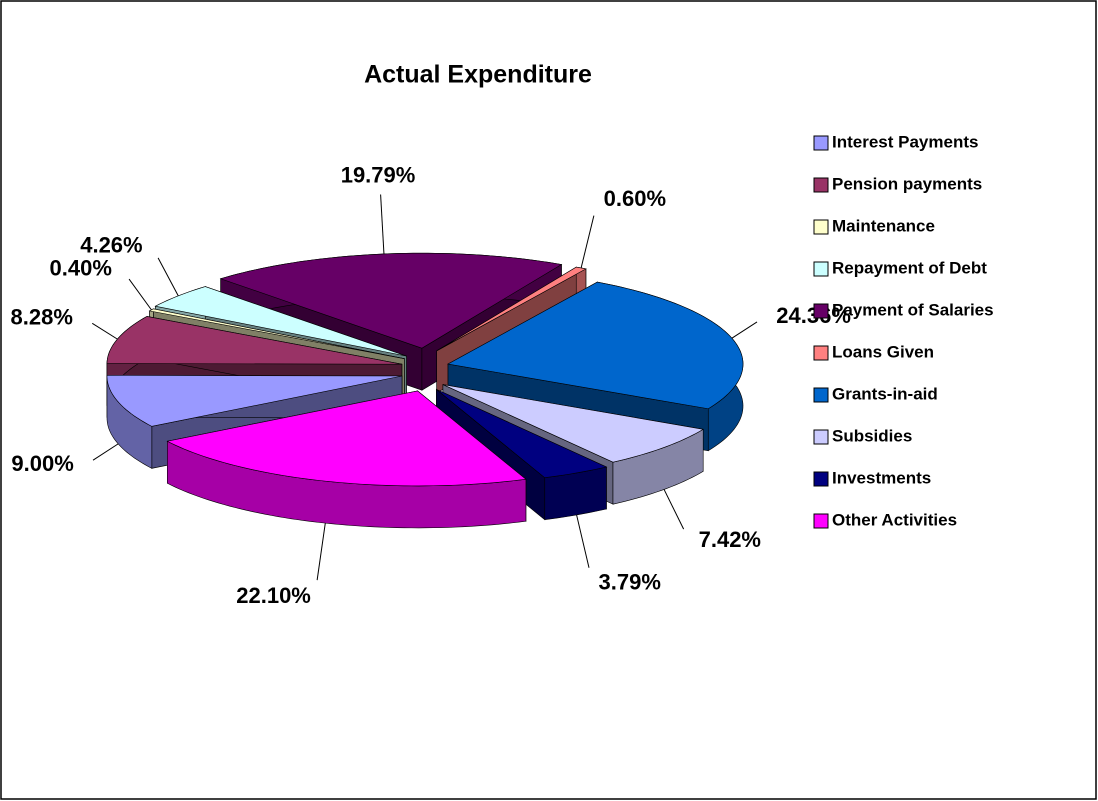 The height and width of the screenshot is (801, 1098). Describe the element at coordinates (42, 316) in the screenshot. I see `data-label: 8.28%` at that location.